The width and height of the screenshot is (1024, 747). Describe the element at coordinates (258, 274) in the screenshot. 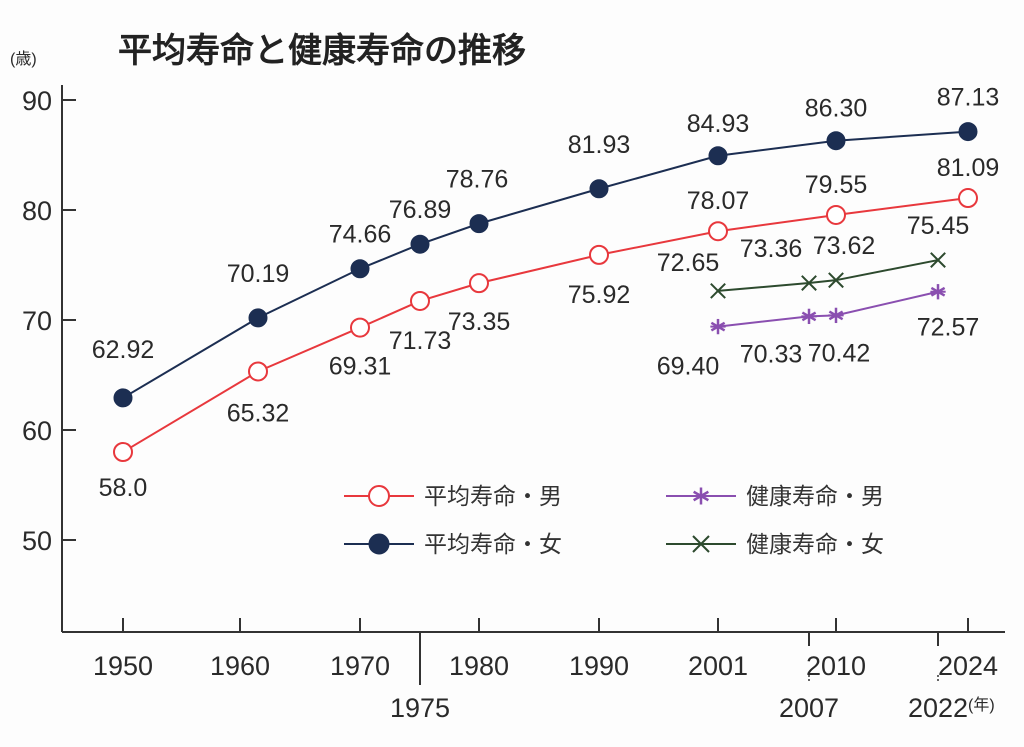

I see `data-label-avg-female: 70.19` at that location.